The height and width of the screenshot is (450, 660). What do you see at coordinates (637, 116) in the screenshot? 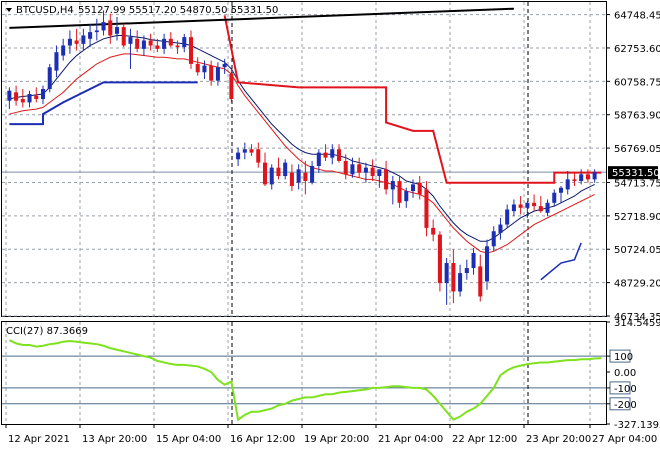
I see `price-tick-label: 58763.90` at bounding box center [637, 116].